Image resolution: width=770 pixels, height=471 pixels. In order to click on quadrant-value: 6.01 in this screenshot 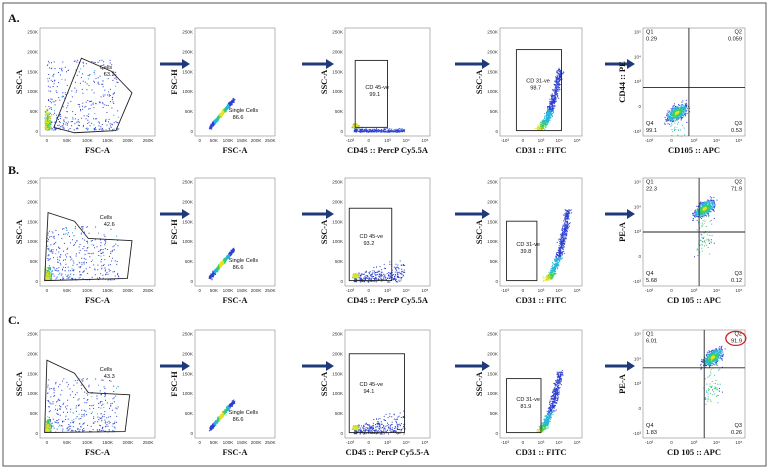, I will do `click(651, 341)`.